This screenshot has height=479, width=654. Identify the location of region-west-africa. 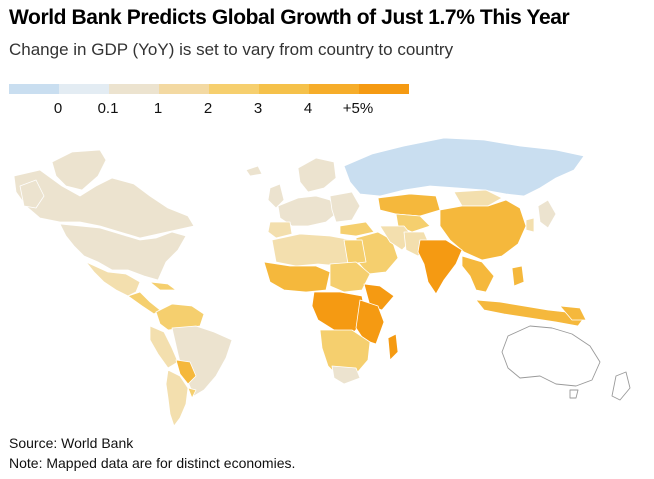
(297, 277).